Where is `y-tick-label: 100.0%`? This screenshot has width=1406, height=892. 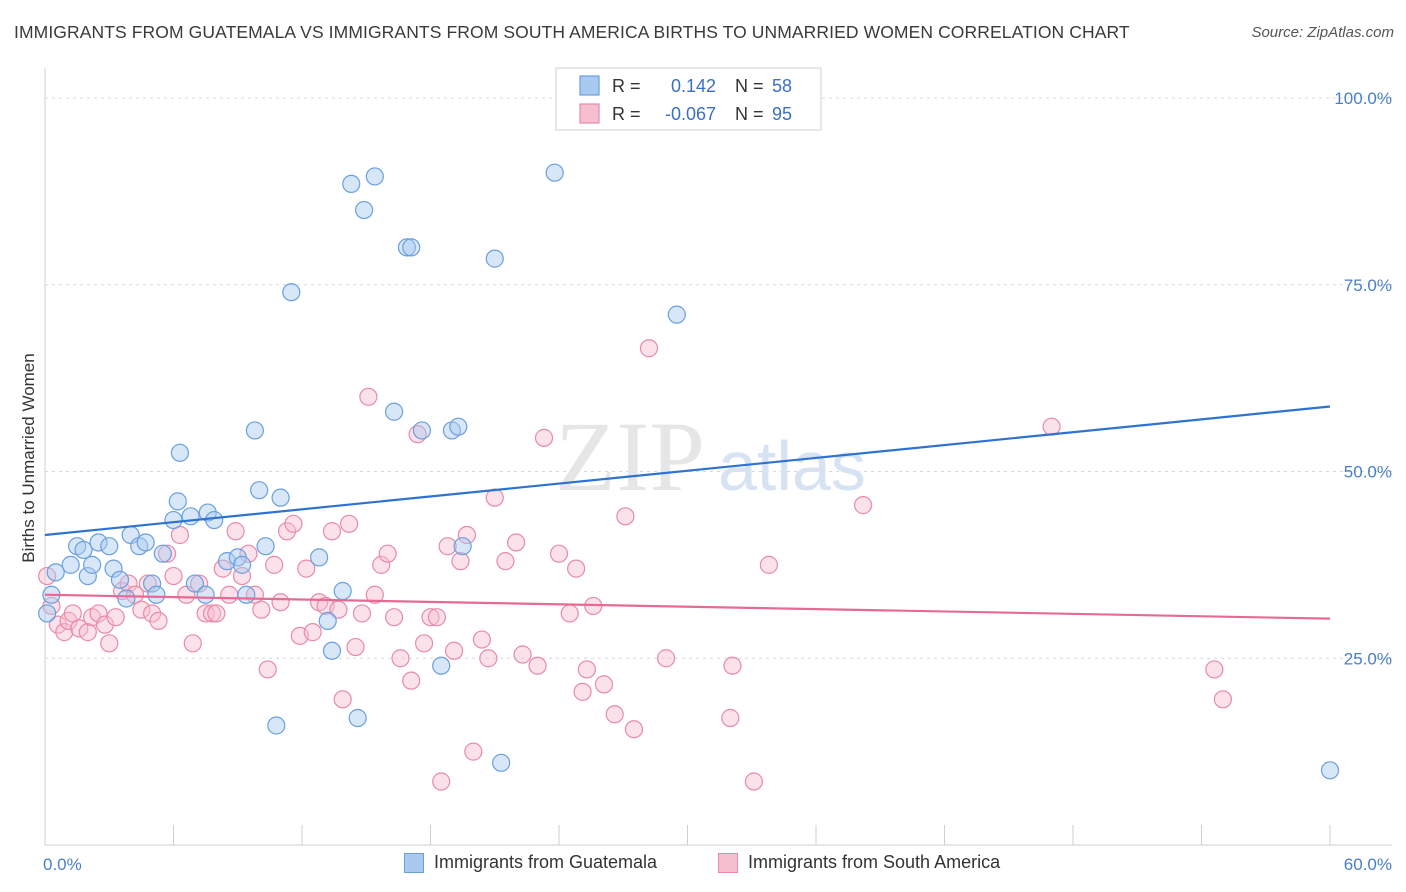
y-tick-label: 100.0% is located at coordinates (1363, 98).